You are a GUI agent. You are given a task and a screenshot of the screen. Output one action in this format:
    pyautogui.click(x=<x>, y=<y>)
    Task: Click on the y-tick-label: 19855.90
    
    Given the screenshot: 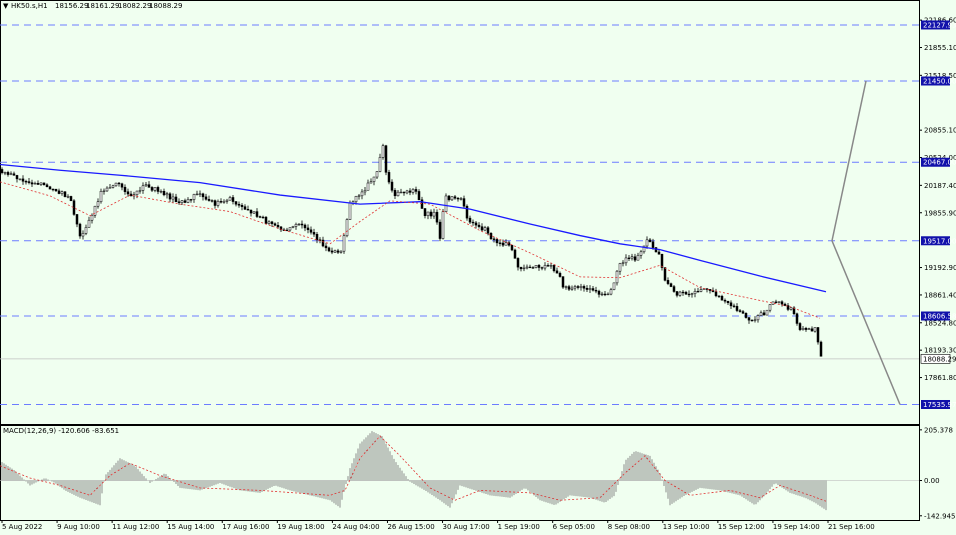 What is the action you would take?
    pyautogui.click(x=940, y=213)
    